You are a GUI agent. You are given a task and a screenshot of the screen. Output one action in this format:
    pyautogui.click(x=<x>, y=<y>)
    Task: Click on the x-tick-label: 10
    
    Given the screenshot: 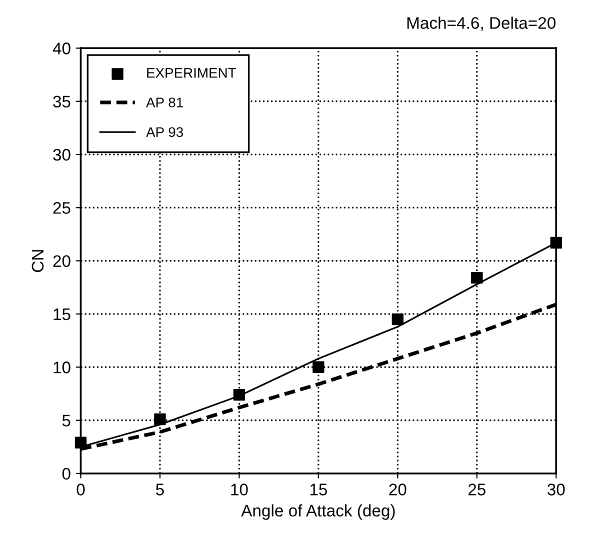 What is the action you would take?
    pyautogui.click(x=239, y=490)
    